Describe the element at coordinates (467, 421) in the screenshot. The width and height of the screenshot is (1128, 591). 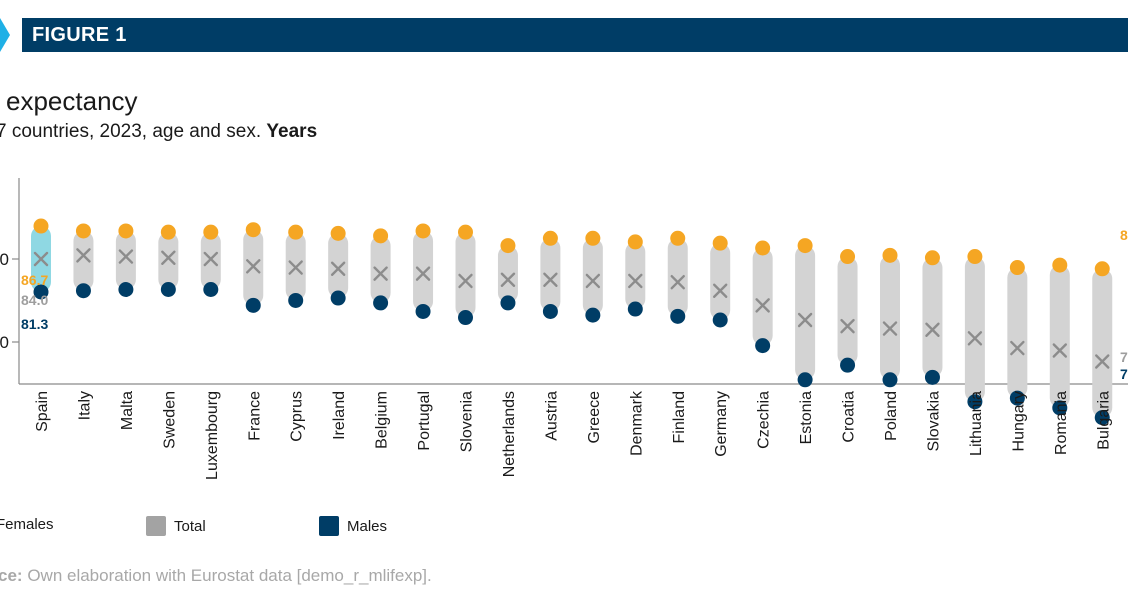
I see `category-label: Slovenia` at that location.